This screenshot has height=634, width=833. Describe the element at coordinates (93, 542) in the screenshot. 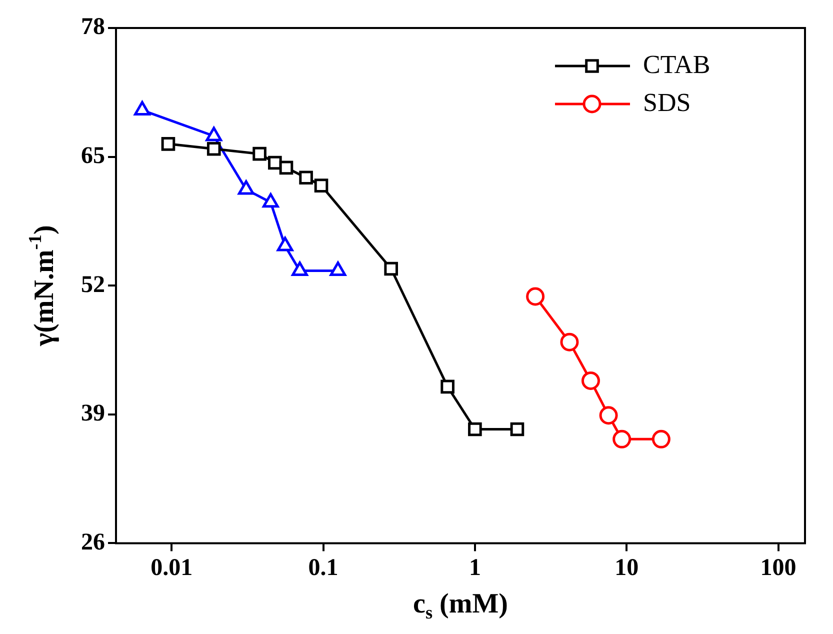

I see `y-tick-label: 26` at that location.